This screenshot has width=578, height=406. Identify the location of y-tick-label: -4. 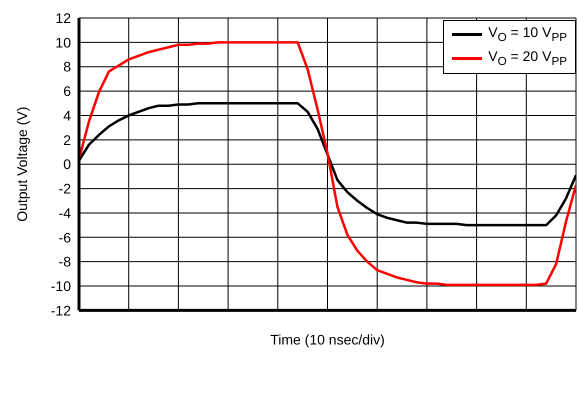
(65, 212).